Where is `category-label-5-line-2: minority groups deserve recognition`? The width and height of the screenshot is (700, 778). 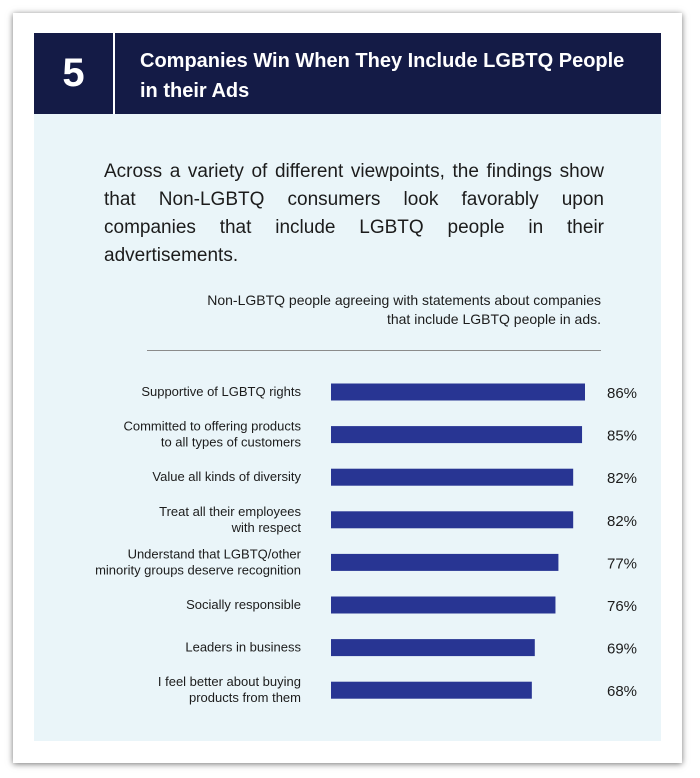
category-label-5-line-2: minority groups deserve recognition is located at coordinates (198, 569).